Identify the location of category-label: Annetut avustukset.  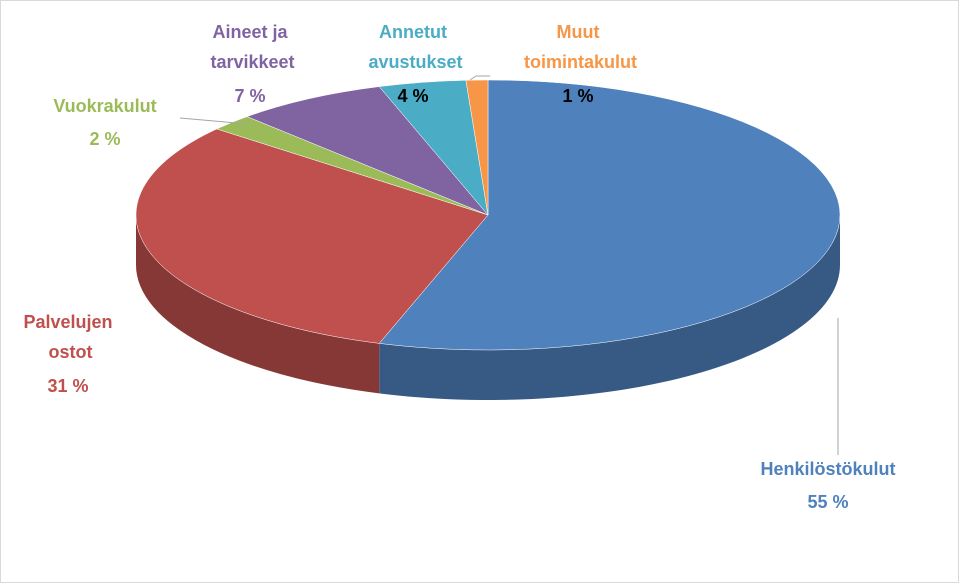
(412, 47).